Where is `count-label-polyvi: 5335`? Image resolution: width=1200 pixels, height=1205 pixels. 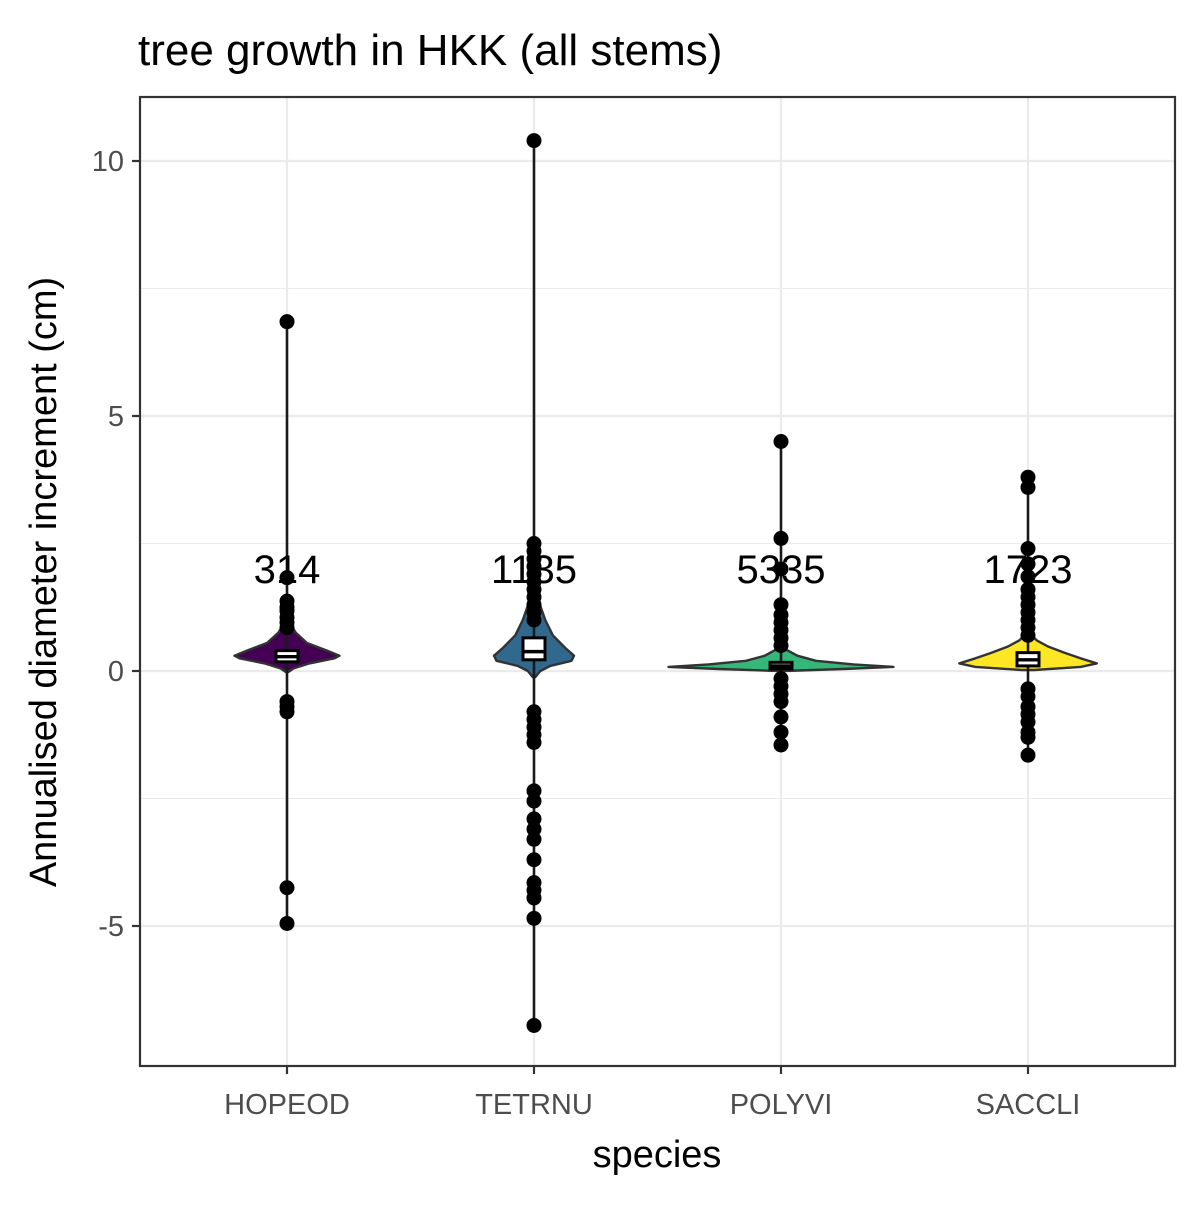
count-label-polyvi: 5335 is located at coordinates (781, 570).